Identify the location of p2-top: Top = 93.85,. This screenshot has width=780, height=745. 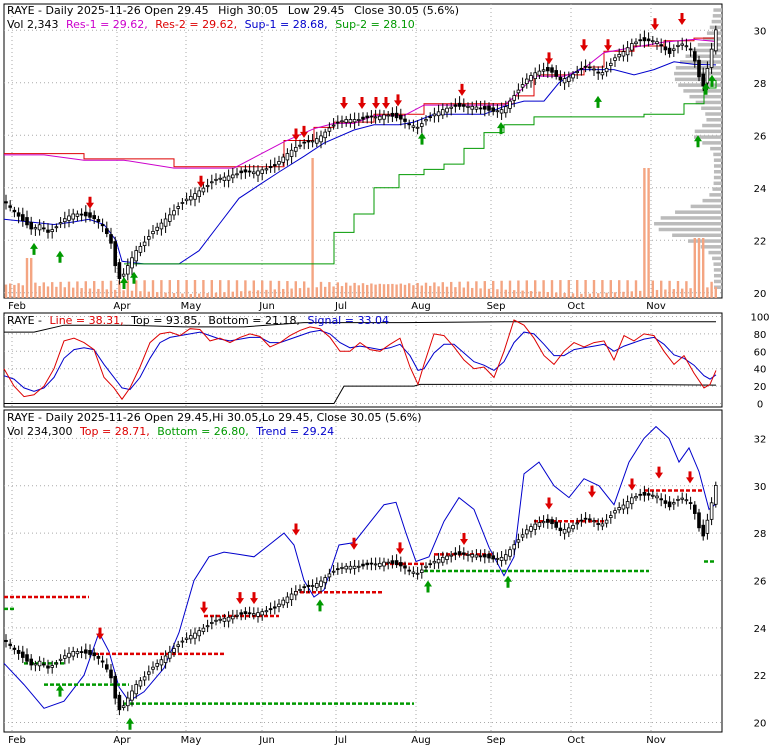
(165, 320).